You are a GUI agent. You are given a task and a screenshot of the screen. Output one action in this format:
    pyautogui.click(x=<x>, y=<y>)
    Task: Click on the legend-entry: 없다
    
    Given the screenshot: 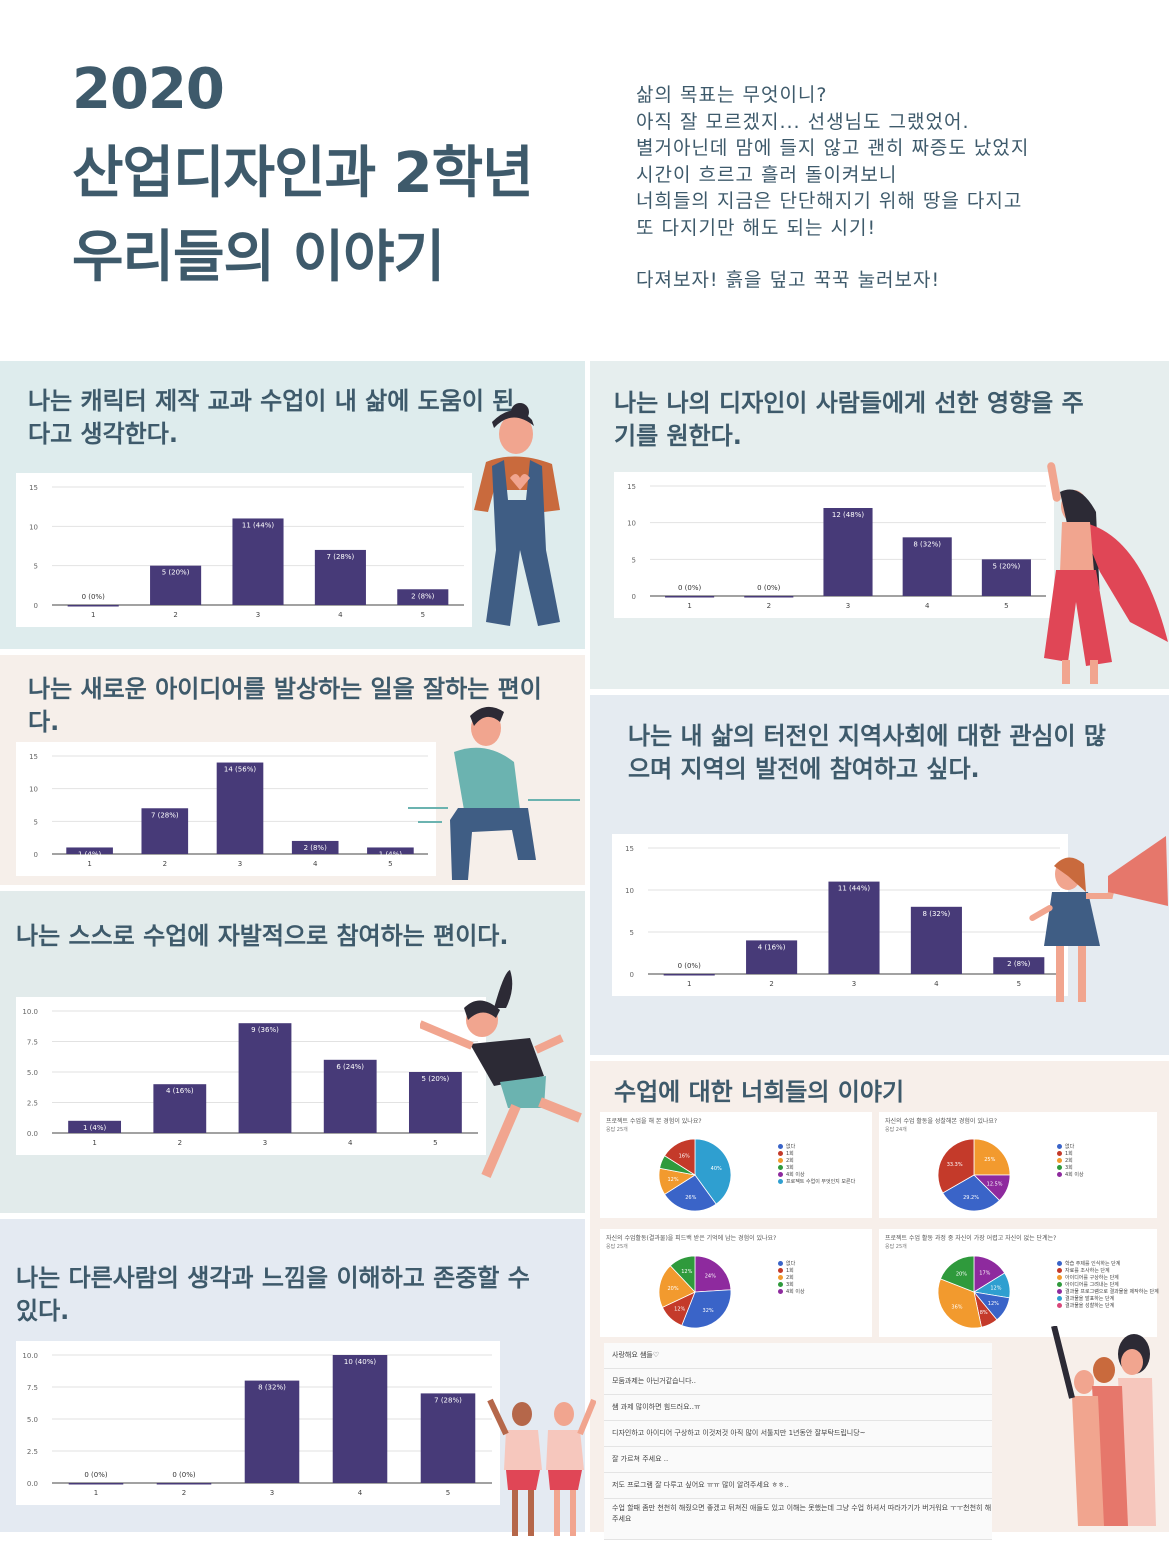 What is the action you would take?
    pyautogui.click(x=791, y=1264)
    